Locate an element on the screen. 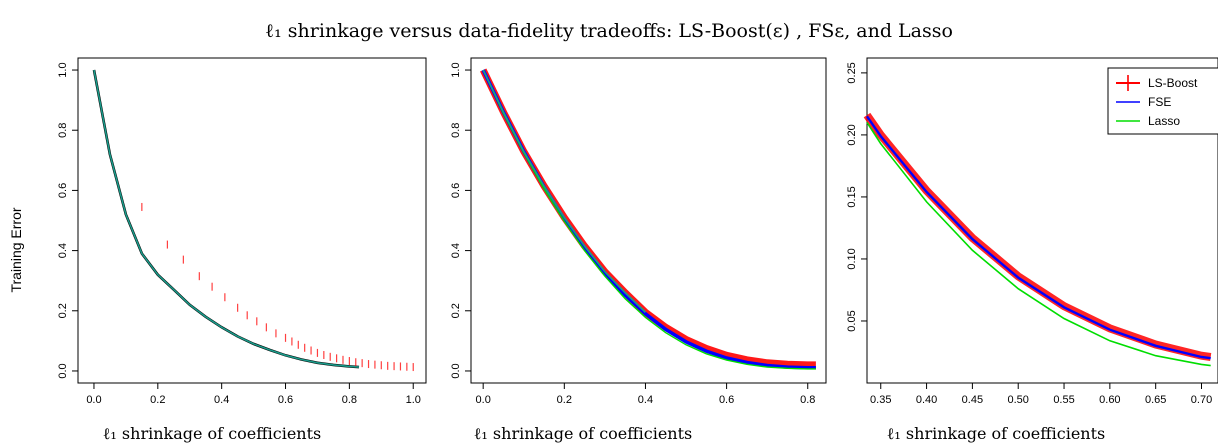  x-tick-3-4: 0.55 is located at coordinates (1064, 394).